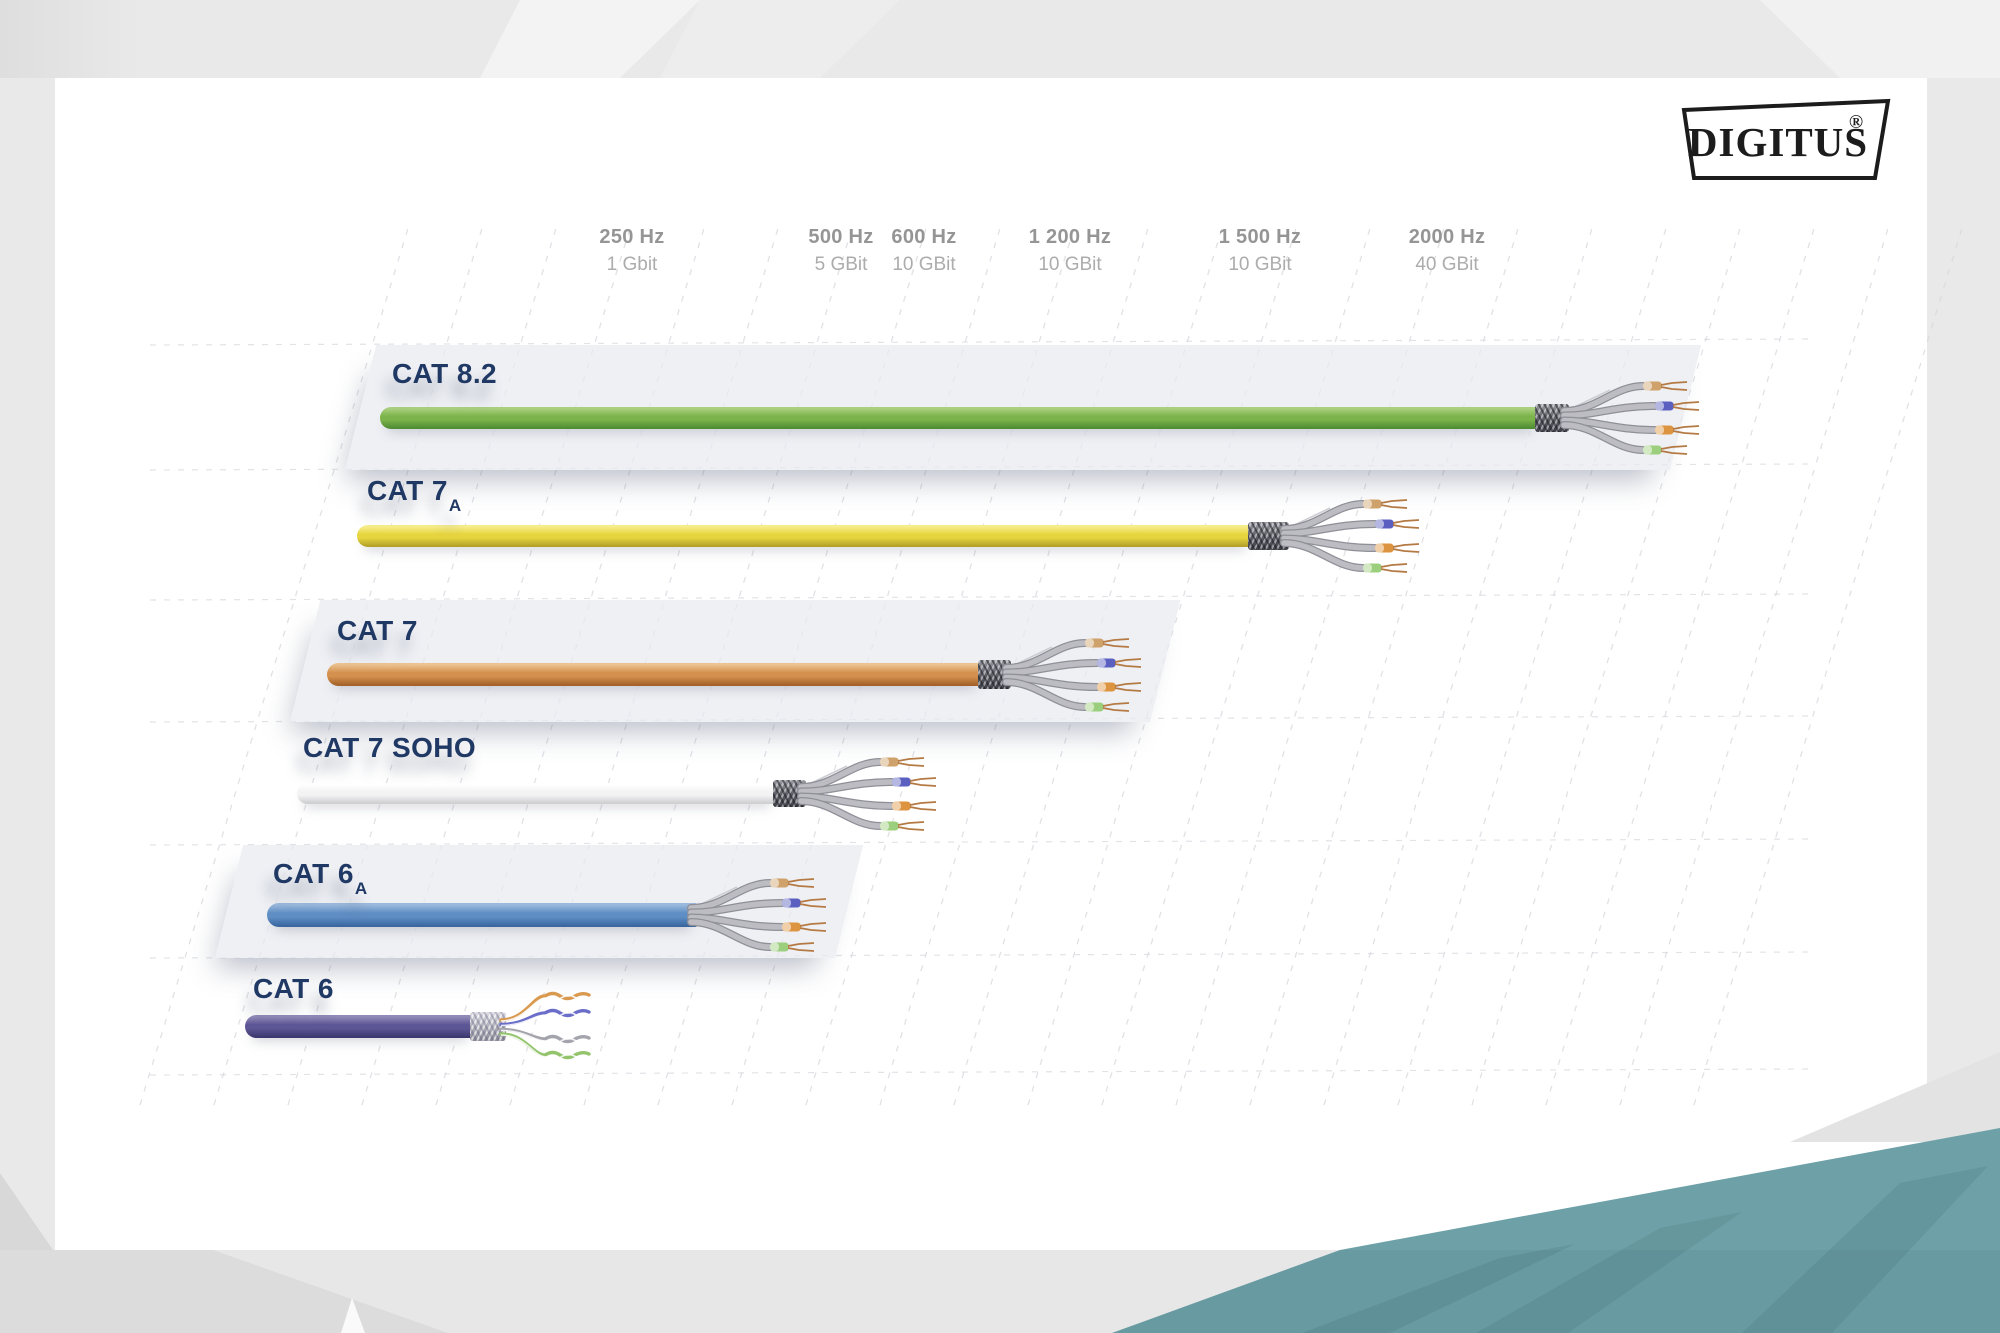 The image size is (2000, 1333). Describe the element at coordinates (1260, 251) in the screenshot. I see `axis-tick: 1 500 Hz 10 GBit` at that location.